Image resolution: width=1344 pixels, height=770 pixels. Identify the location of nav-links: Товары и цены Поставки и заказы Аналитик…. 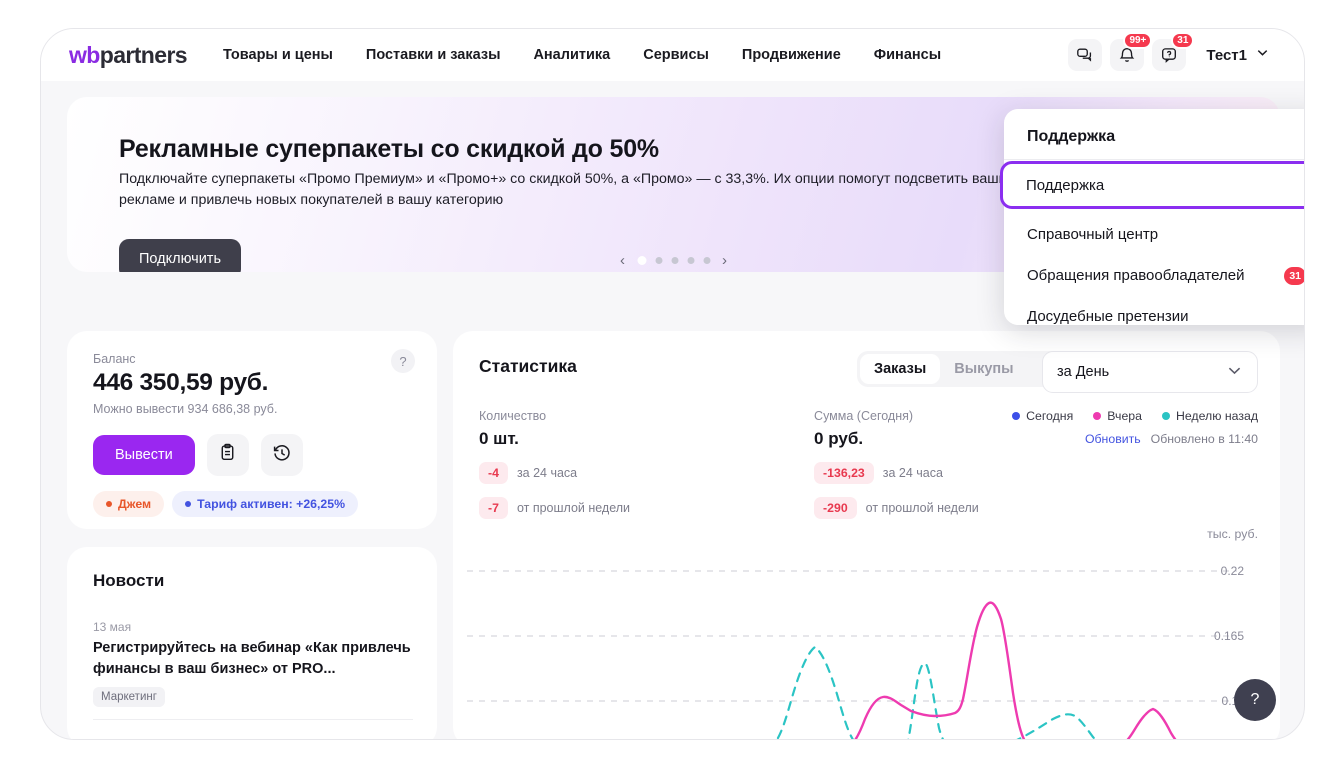
(582, 55).